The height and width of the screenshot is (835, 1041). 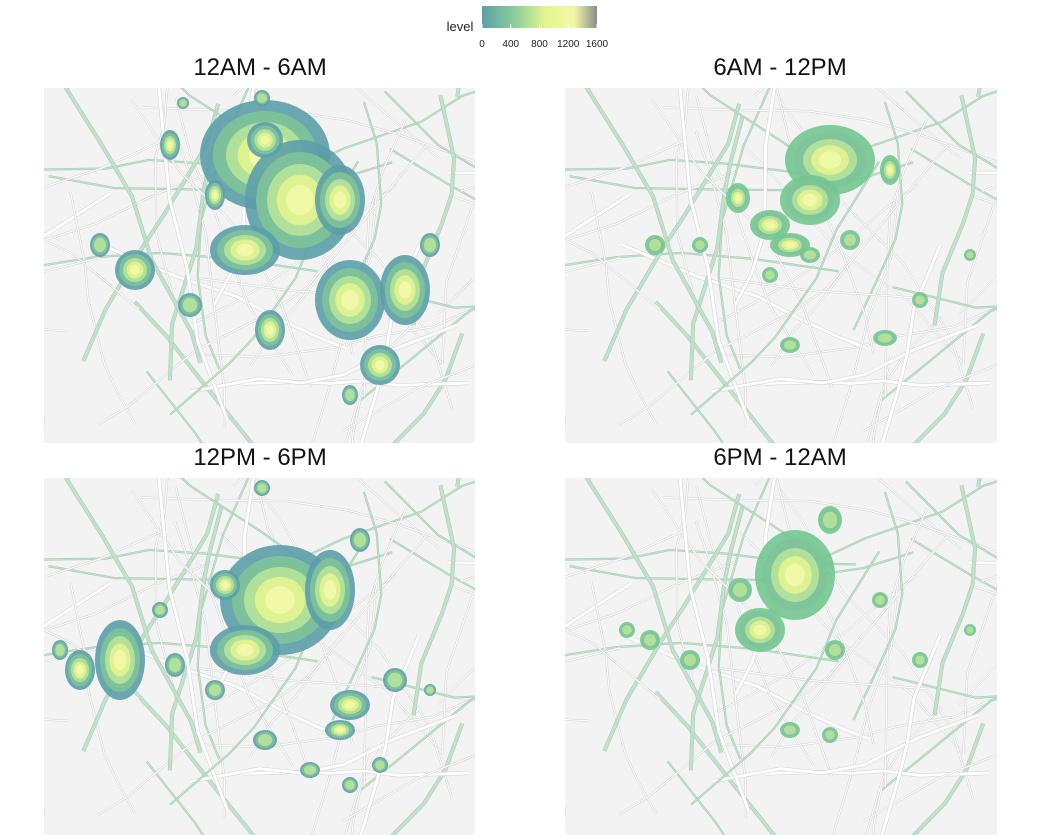 I want to click on legend-tick-label: 1200, so click(x=568, y=44).